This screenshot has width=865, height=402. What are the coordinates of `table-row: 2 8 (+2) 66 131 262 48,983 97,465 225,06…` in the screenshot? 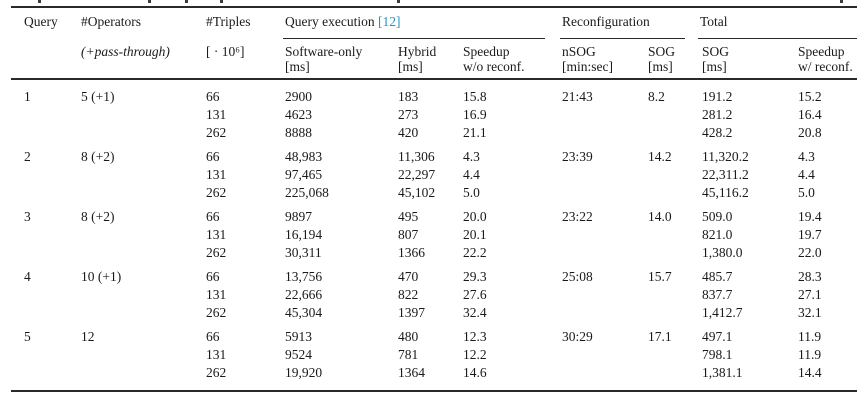 It's located at (432, 175).